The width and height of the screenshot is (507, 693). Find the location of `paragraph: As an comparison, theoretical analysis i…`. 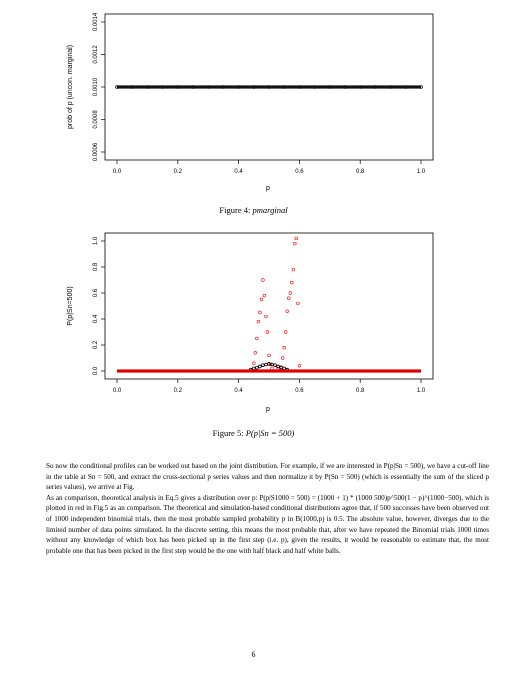

paragraph: As an comparison, theoretical analysis i… is located at coordinates (267, 524).